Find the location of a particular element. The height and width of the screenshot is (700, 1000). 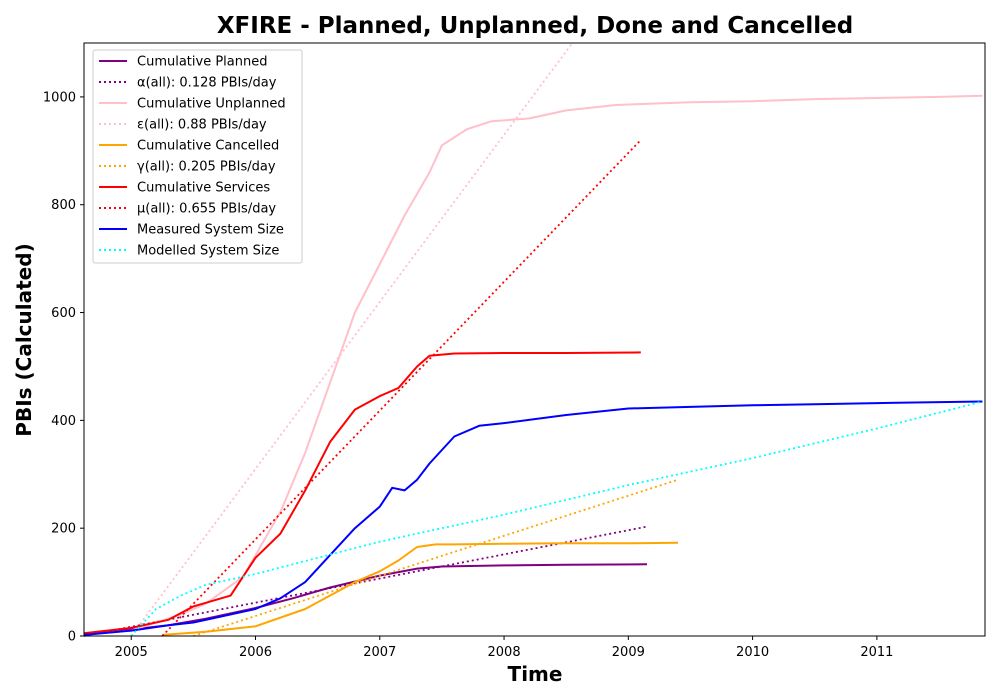

x-tick-label: 2007 is located at coordinates (379, 652).